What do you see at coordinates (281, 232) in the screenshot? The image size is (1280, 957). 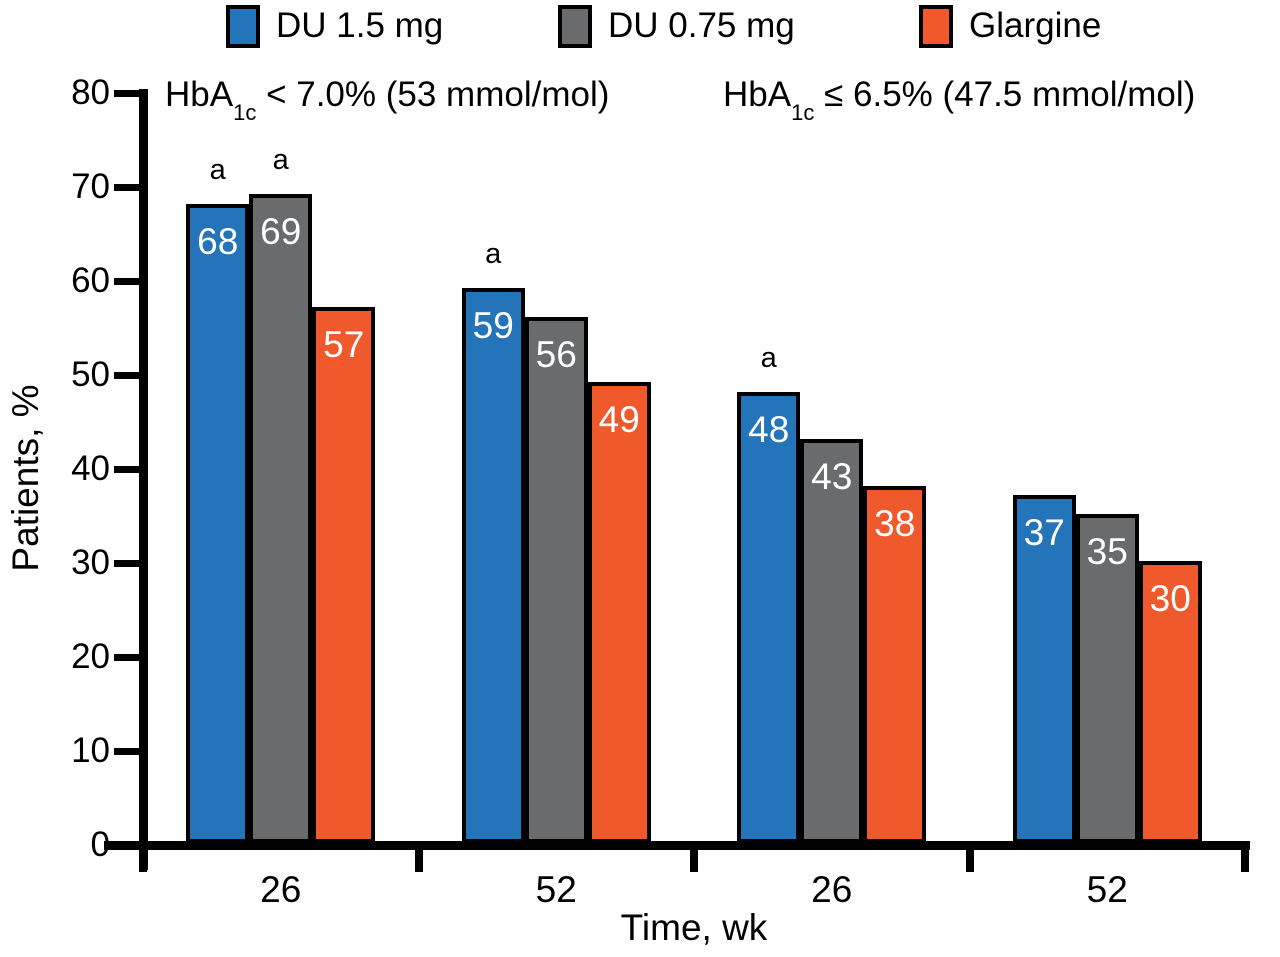 I see `bar-value-label: 69` at bounding box center [281, 232].